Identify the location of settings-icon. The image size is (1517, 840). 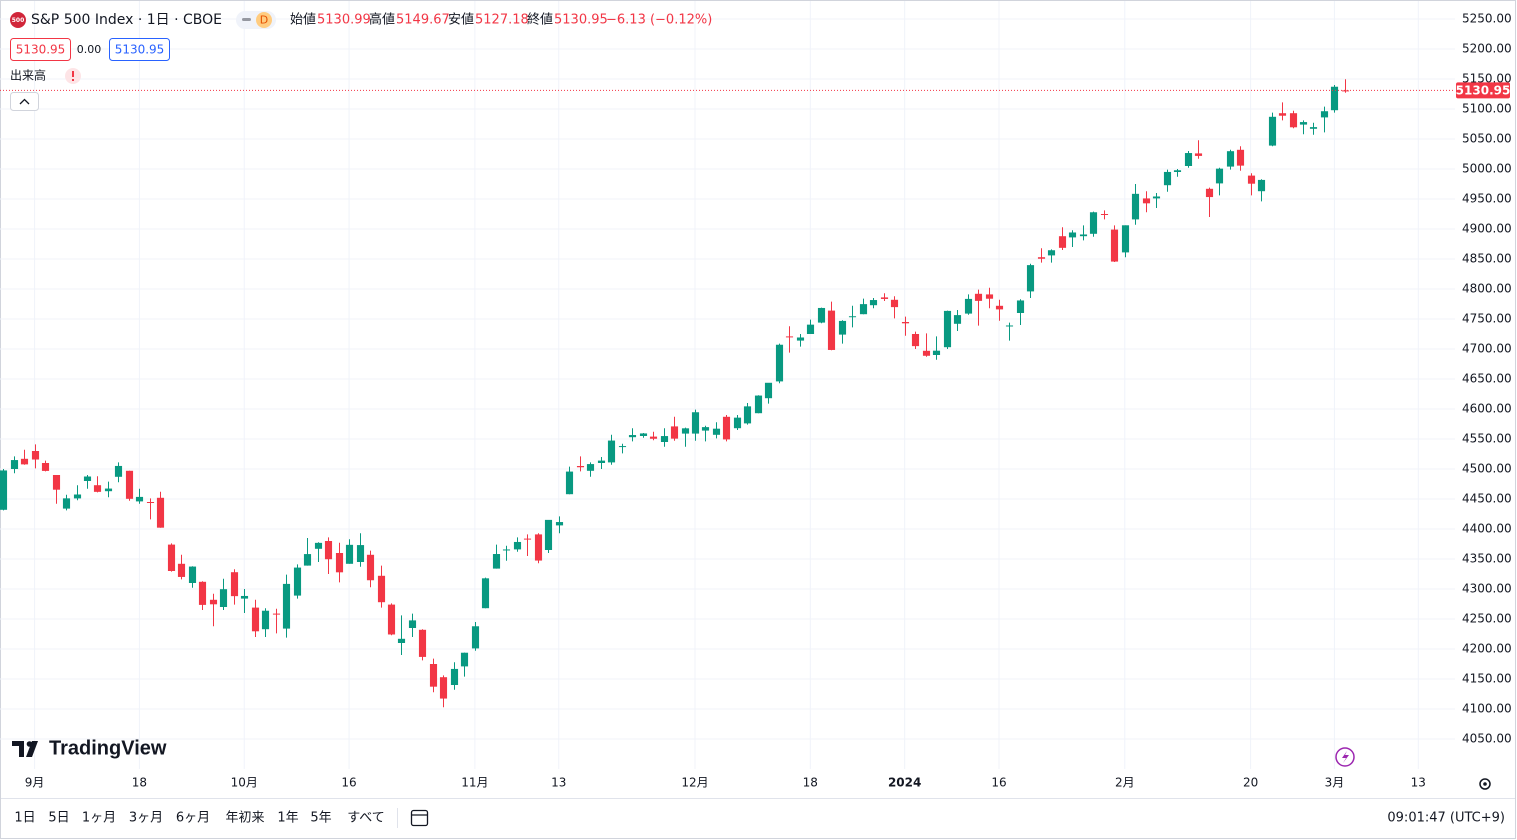
(1485, 784).